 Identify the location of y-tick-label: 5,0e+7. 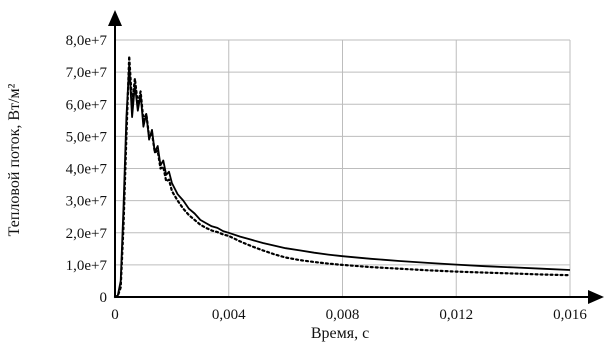
(87, 137).